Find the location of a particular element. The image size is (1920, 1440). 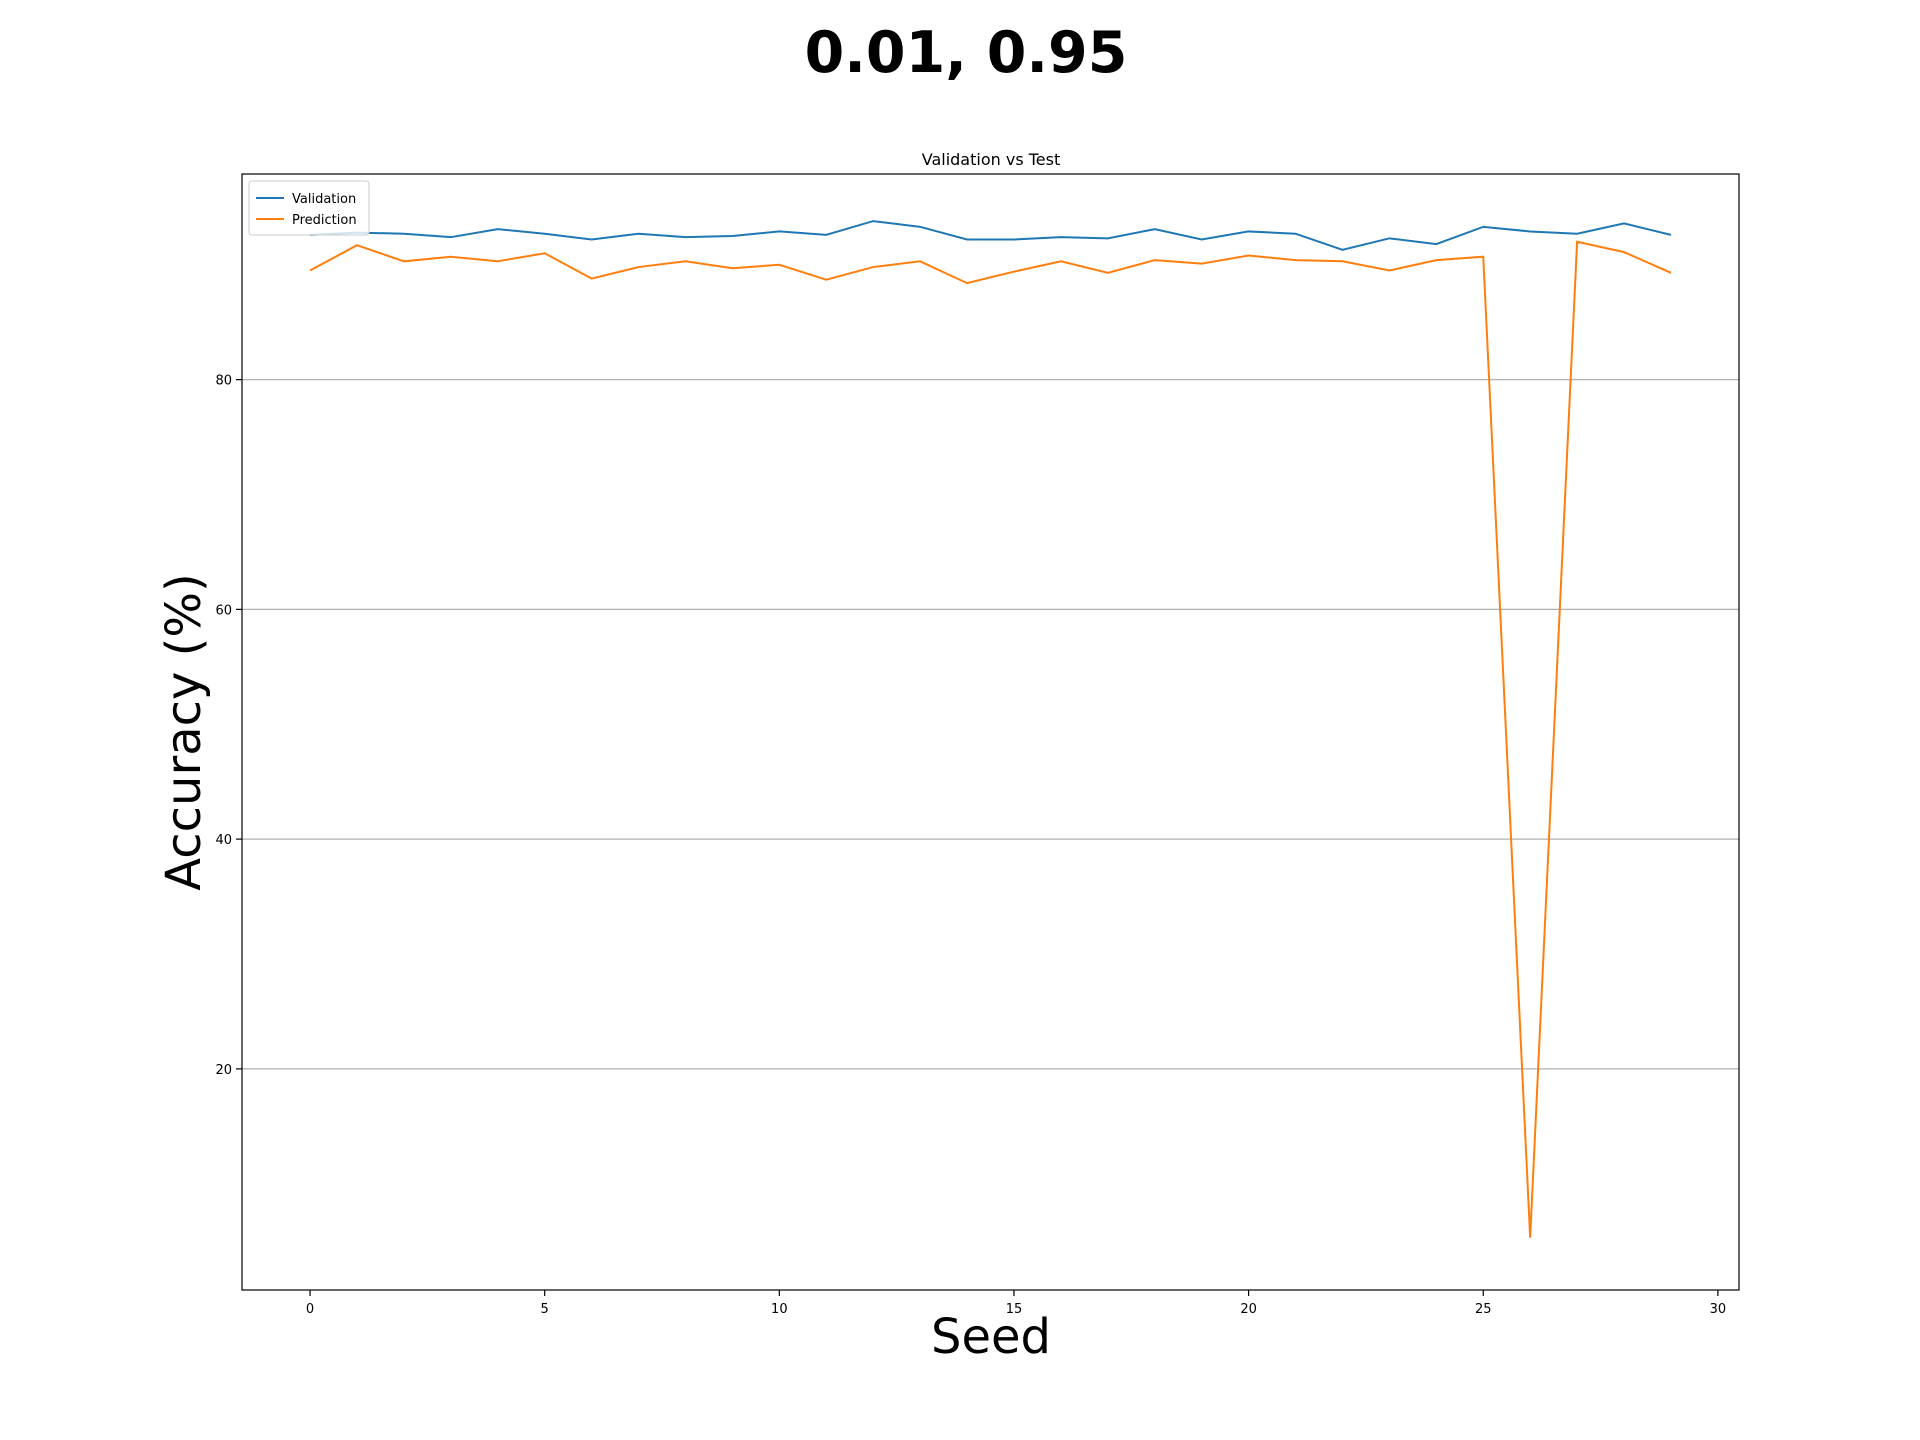

y-tick-label-40: 40 is located at coordinates (223, 840).